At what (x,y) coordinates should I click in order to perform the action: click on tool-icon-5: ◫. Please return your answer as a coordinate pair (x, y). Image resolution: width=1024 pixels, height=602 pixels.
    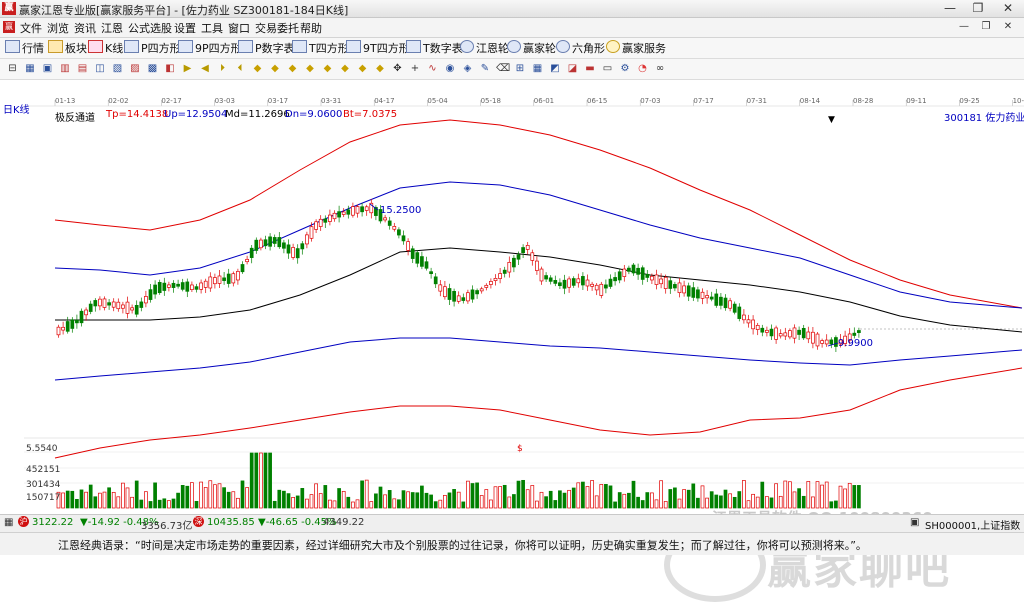
    Looking at the image, I should click on (100, 68).